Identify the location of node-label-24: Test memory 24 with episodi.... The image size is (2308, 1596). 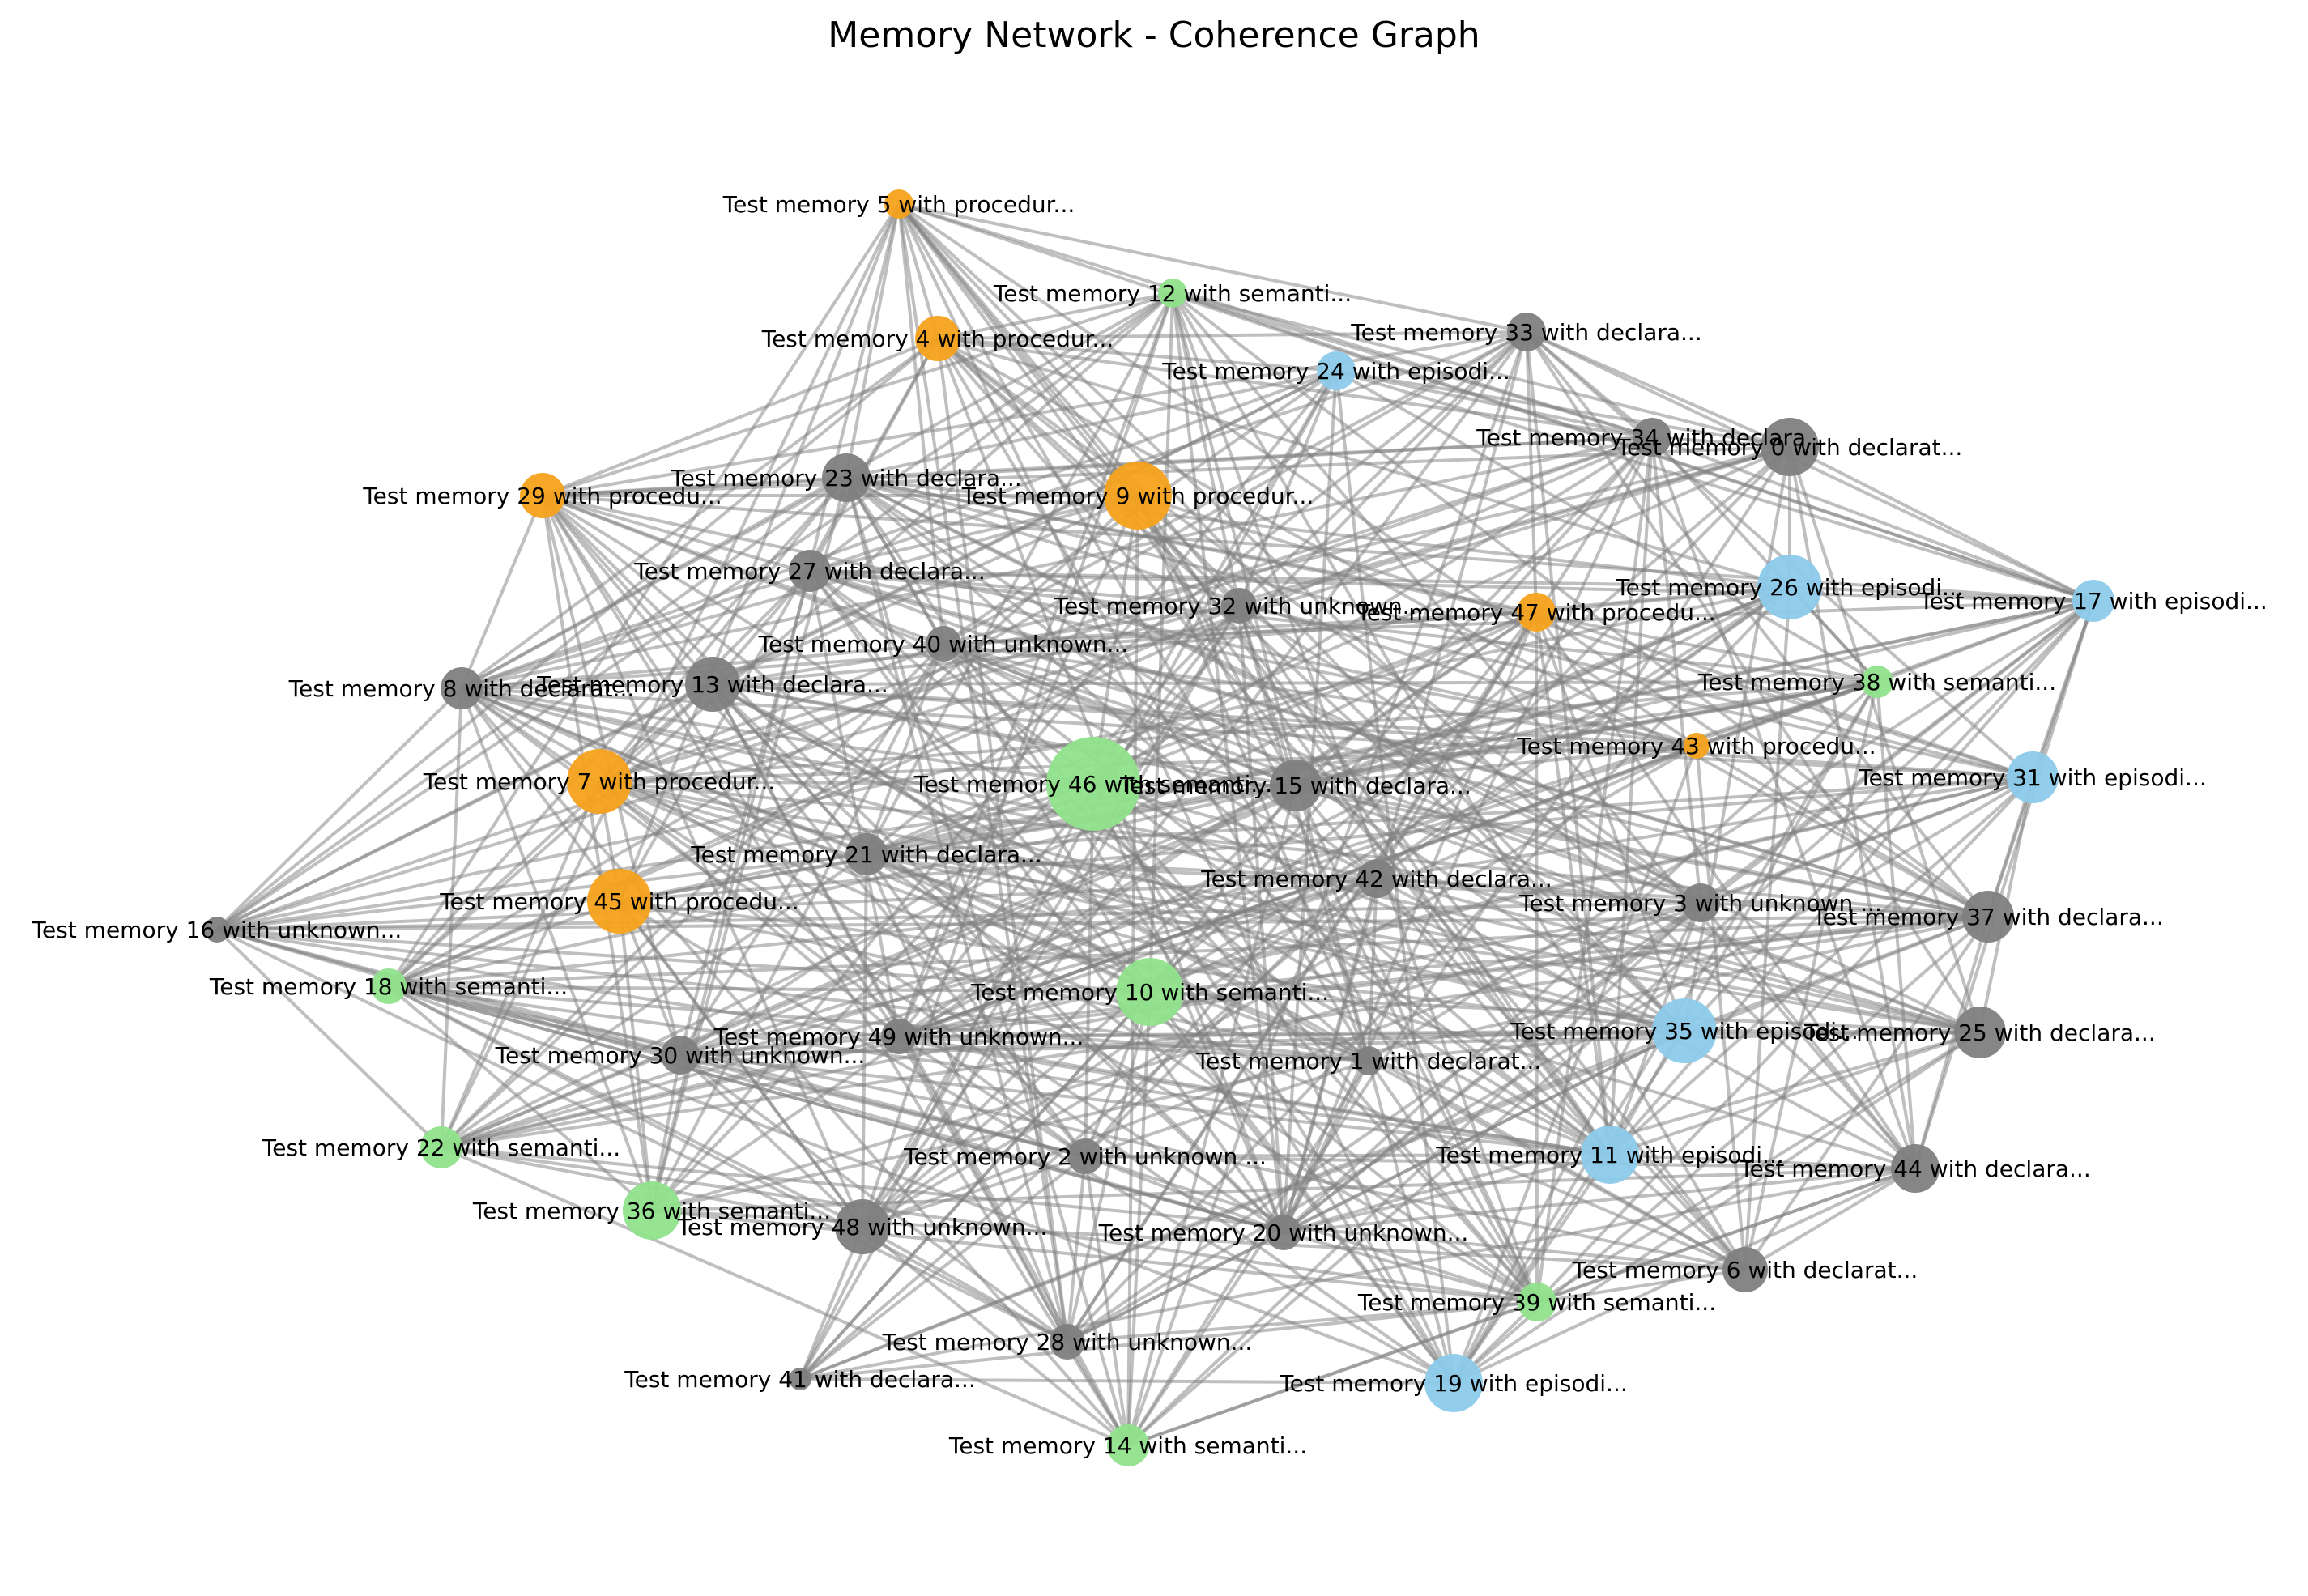
(1335, 371).